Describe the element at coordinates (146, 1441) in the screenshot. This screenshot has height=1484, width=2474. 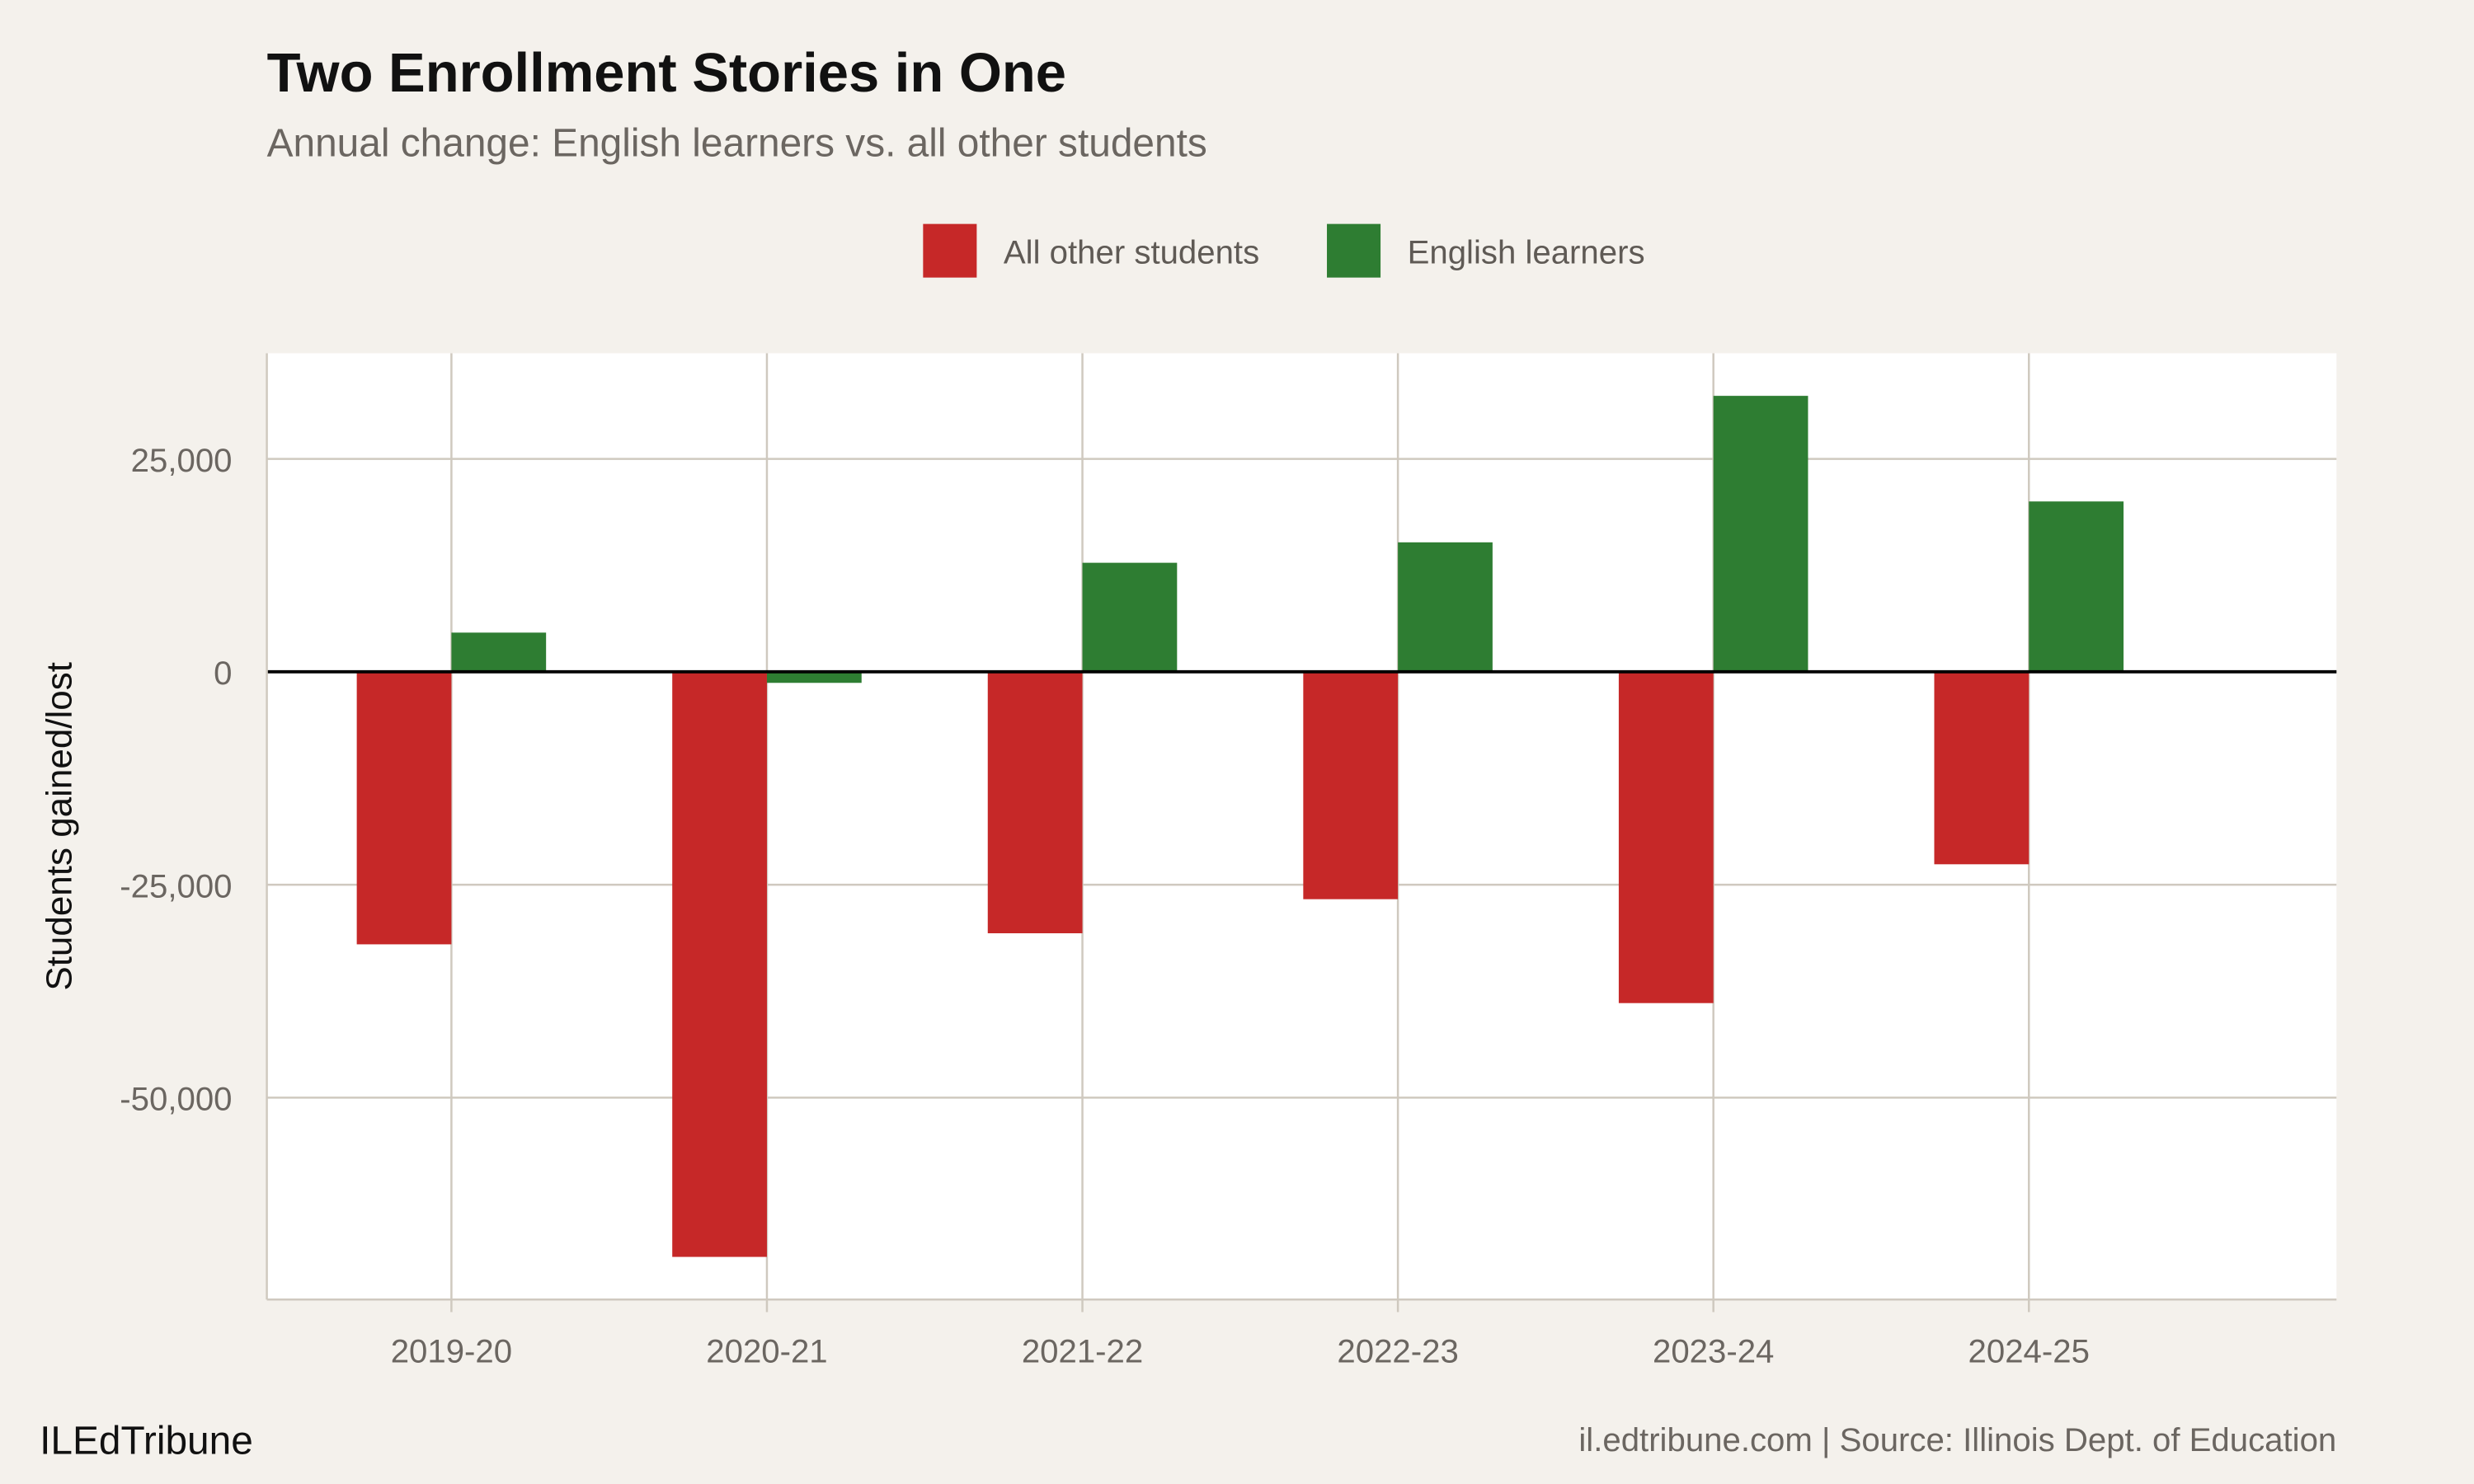
I see `brand-logo-text: ILEdTribune` at that location.